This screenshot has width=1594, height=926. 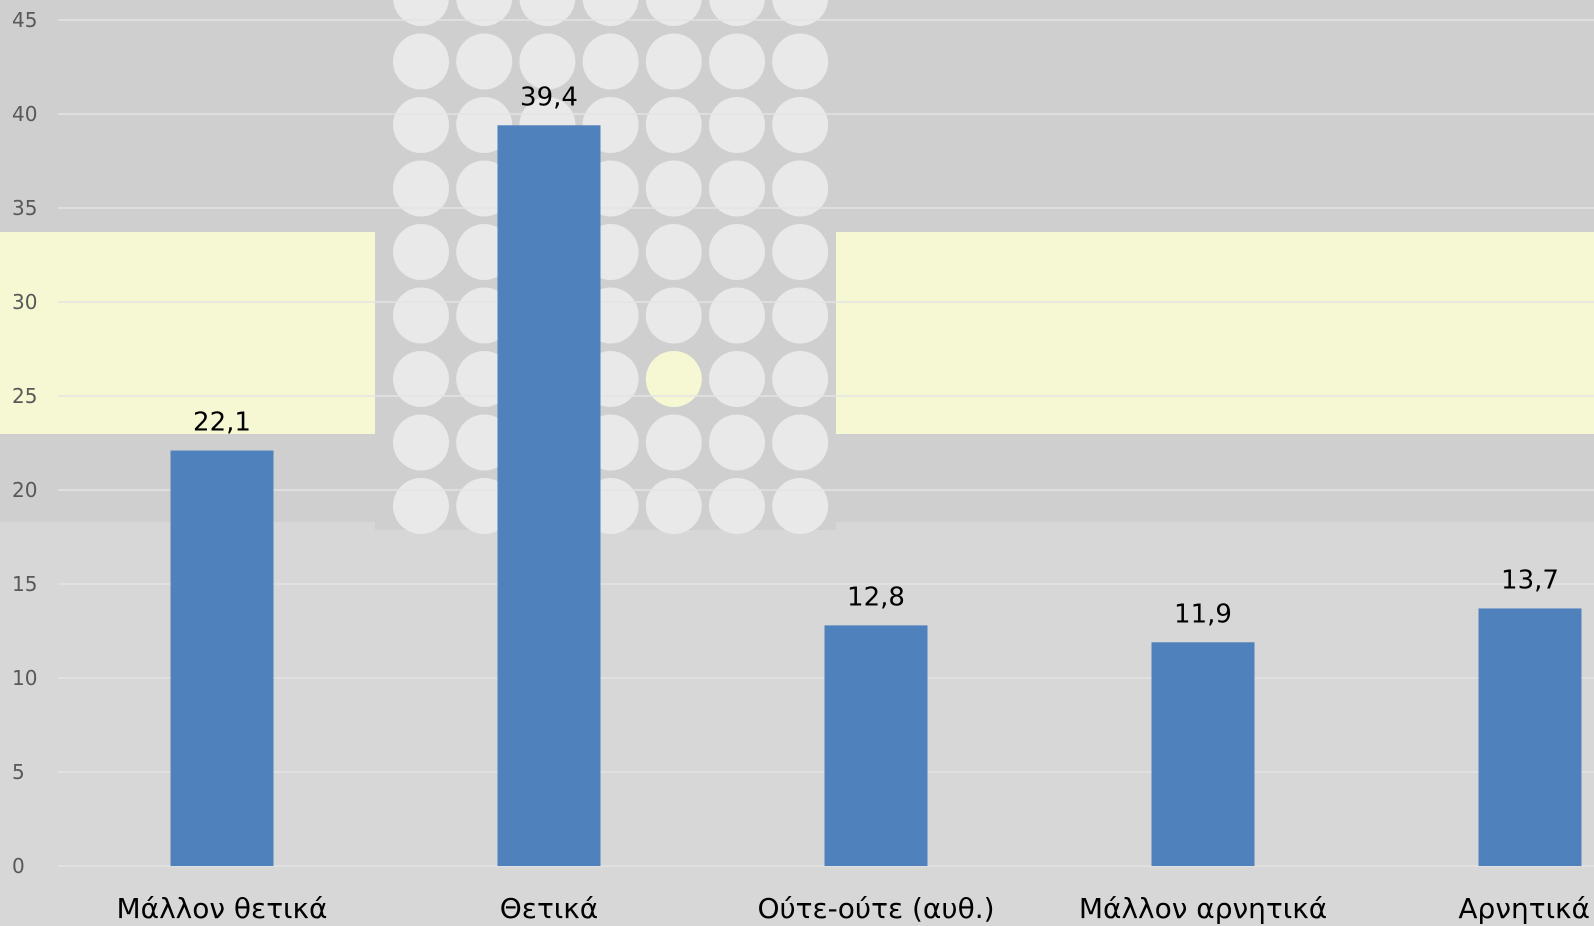 What do you see at coordinates (18, 866) in the screenshot?
I see `y-tick-label: 0` at bounding box center [18, 866].